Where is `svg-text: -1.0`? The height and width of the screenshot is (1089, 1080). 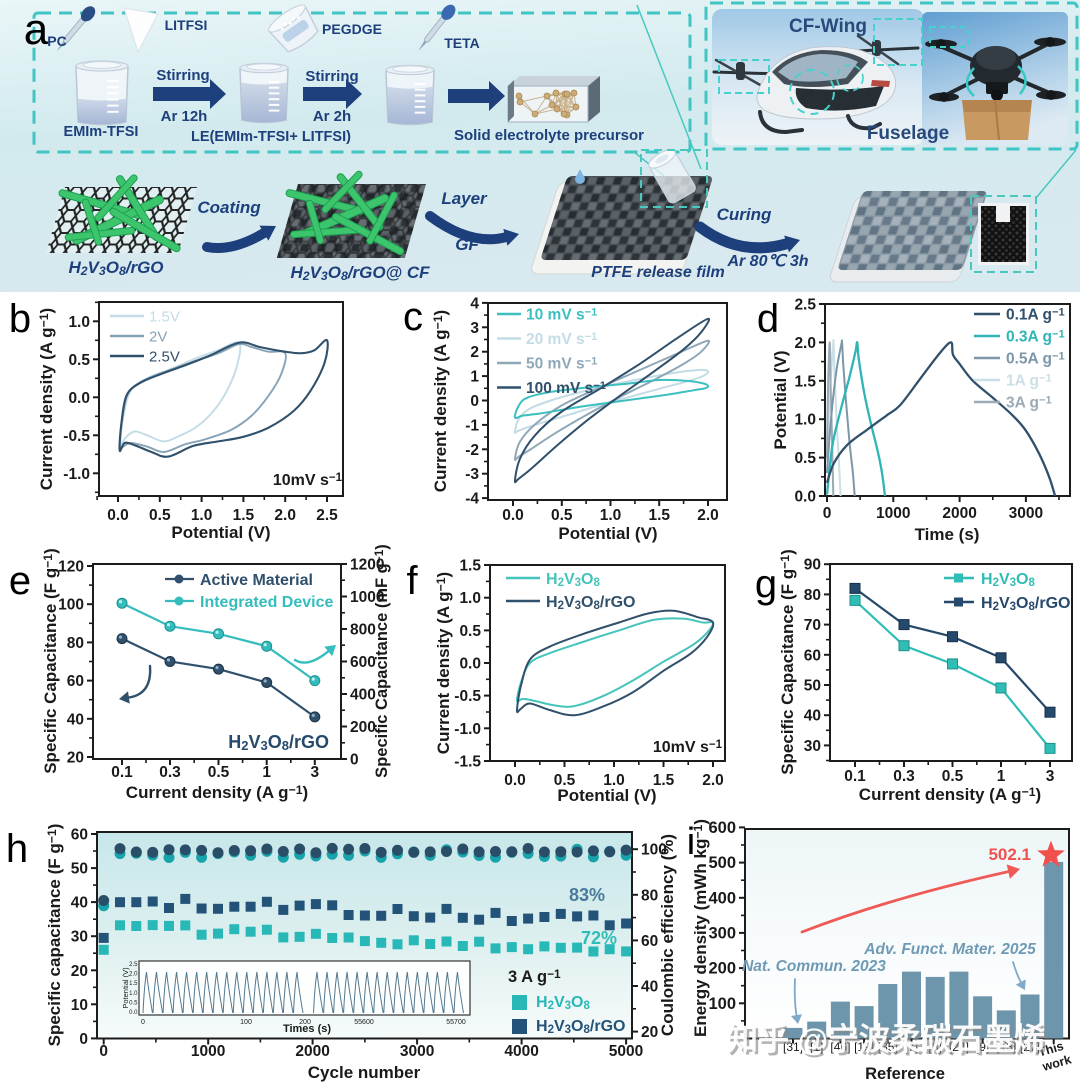
svg-text: -1.0 is located at coordinates (467, 729).